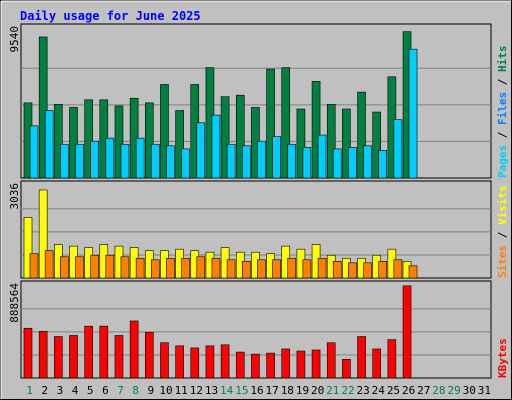  Describe the element at coordinates (151, 390) in the screenshot. I see `x-tick-label-day-9: 9` at that location.